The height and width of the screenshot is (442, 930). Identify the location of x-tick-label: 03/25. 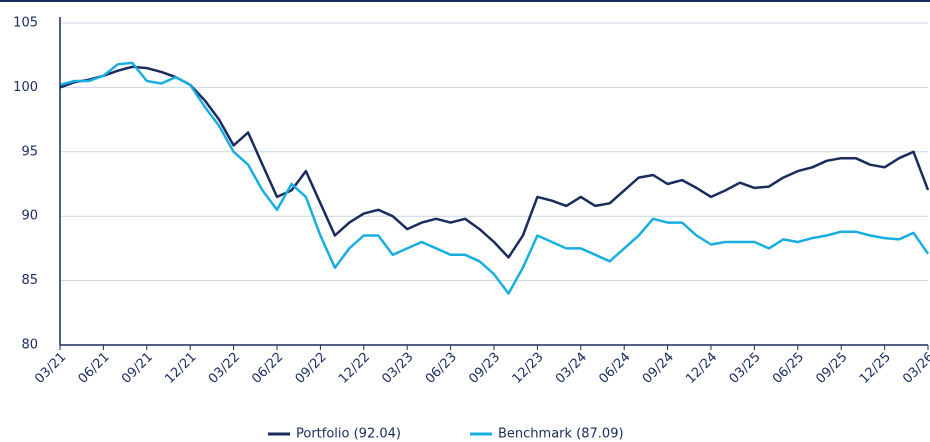
(745, 368).